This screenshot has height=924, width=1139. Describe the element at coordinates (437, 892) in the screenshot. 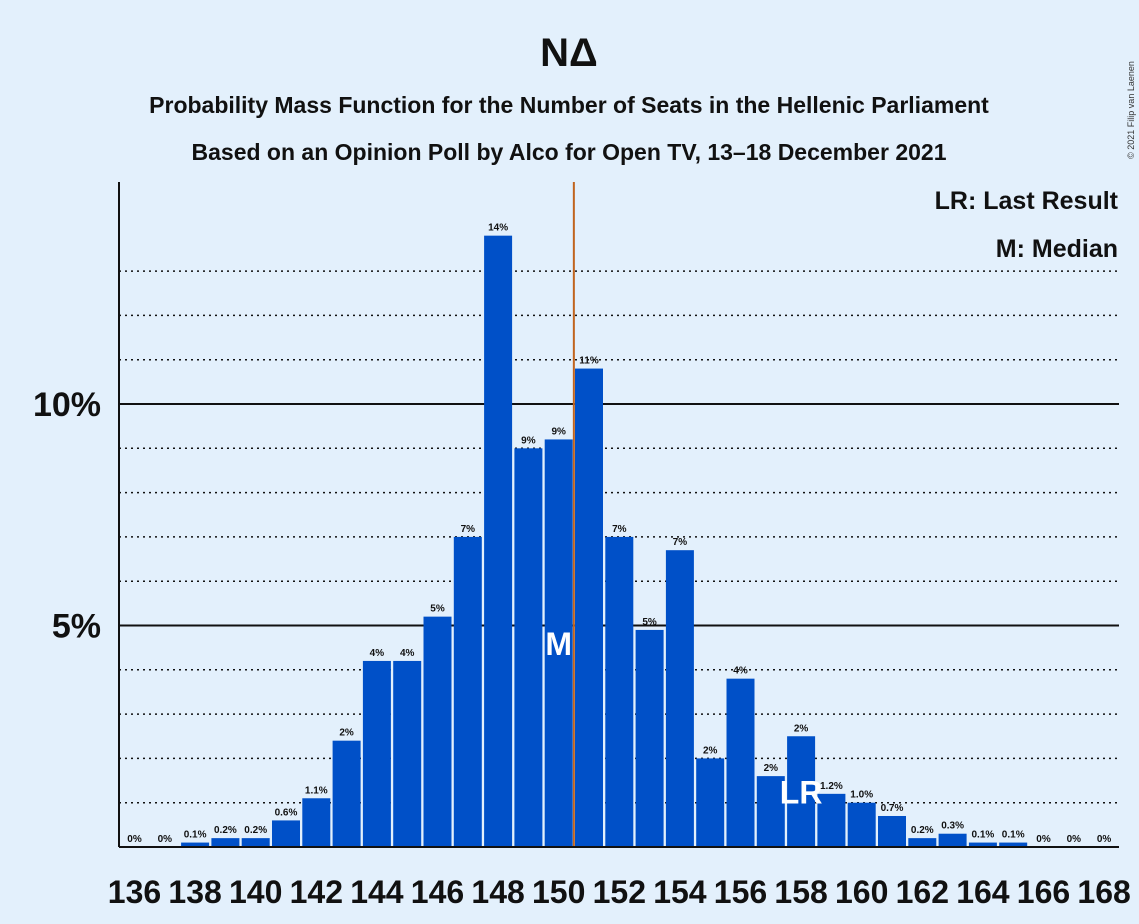

I see `x-tick-label: 146` at that location.